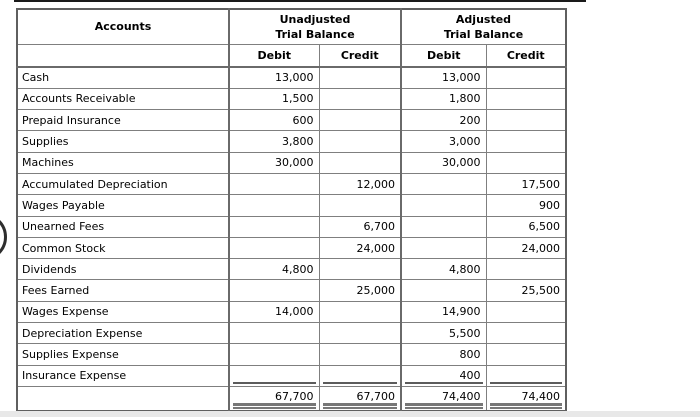 This screenshot has width=700, height=417. Describe the element at coordinates (379, 227) in the screenshot. I see `amount-value: 6,700` at that location.